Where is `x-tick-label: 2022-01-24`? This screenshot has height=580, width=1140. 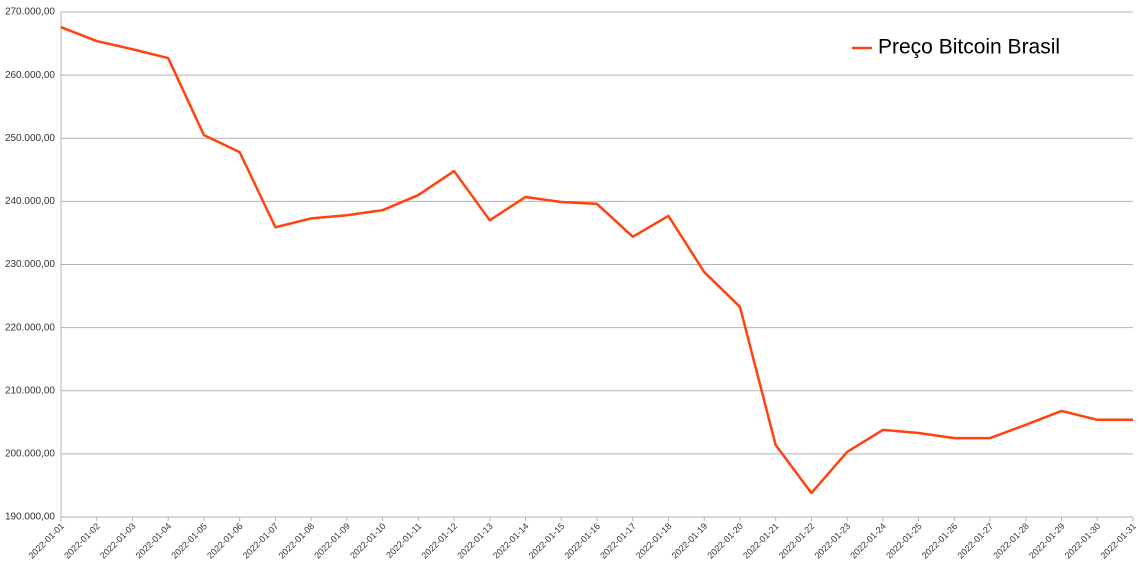
x-tick-label: 2022-01-24 is located at coordinates (868, 541).